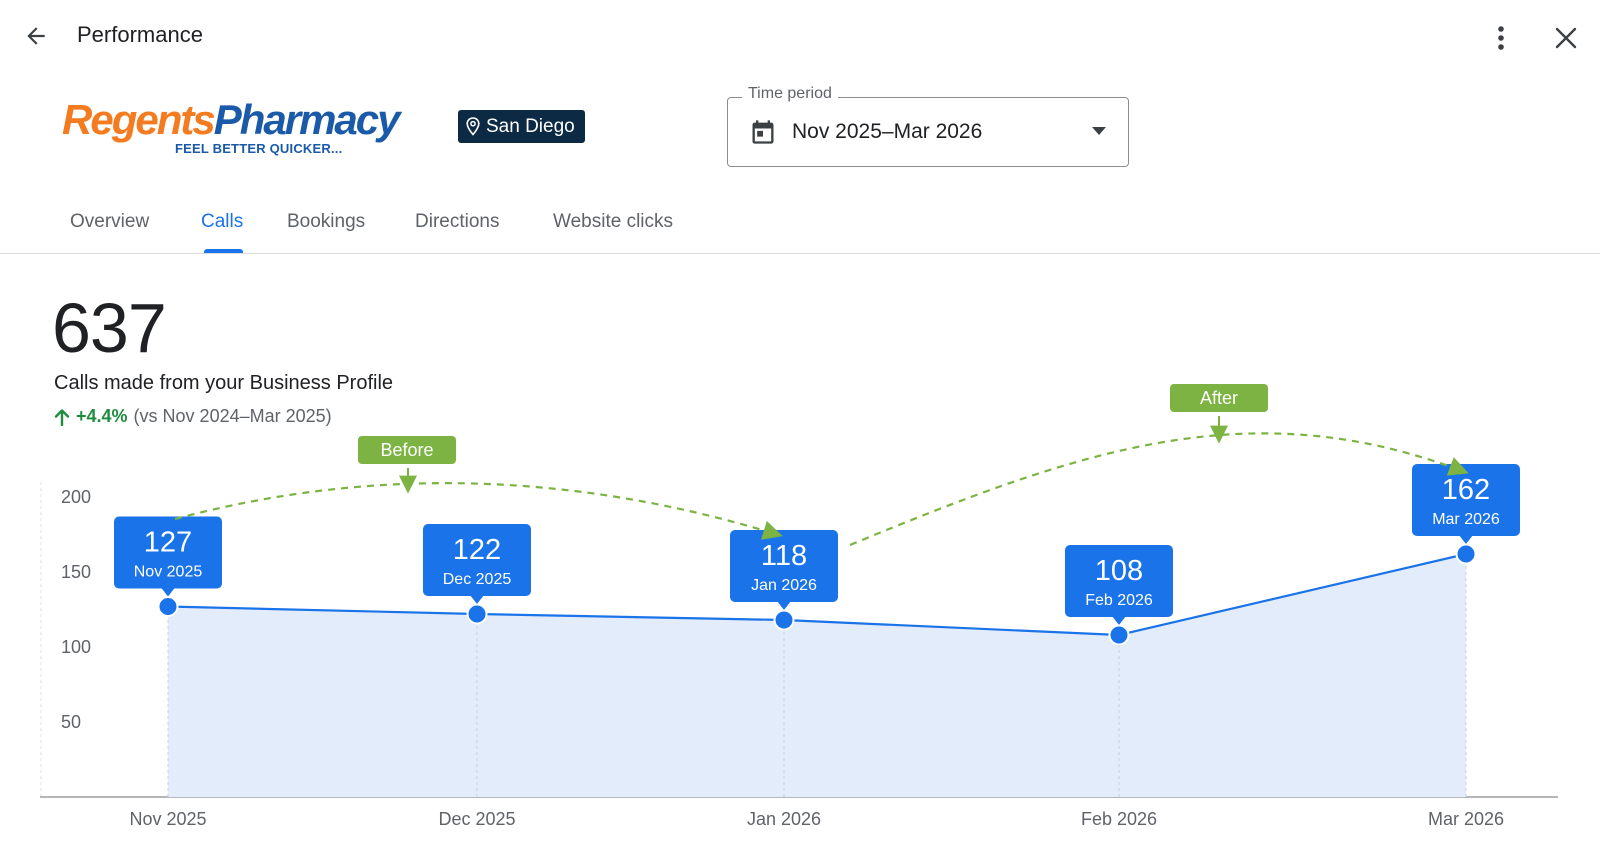 Image resolution: width=1600 pixels, height=865 pixels. I want to click on tab-website-clicks: Website clicks, so click(613, 221).